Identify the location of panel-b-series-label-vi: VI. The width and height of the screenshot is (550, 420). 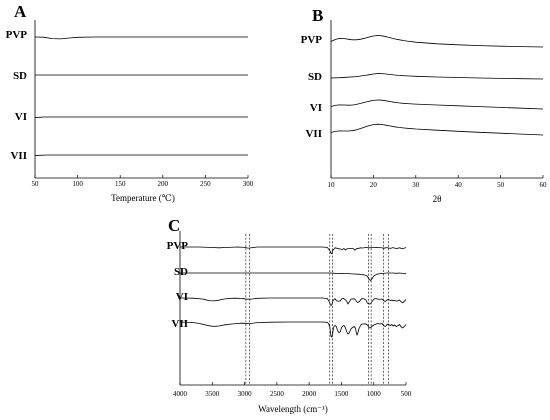
(316, 108).